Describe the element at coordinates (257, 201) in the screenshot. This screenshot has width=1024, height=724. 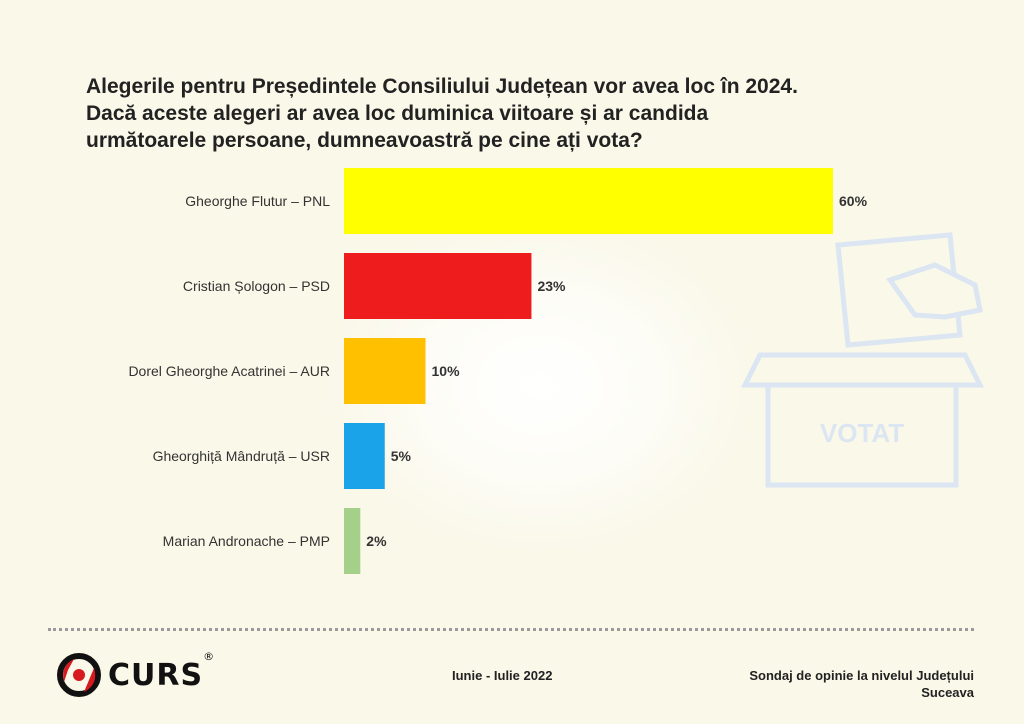
I see `category-label-0: Gheorghe Flutur – PNL` at that location.